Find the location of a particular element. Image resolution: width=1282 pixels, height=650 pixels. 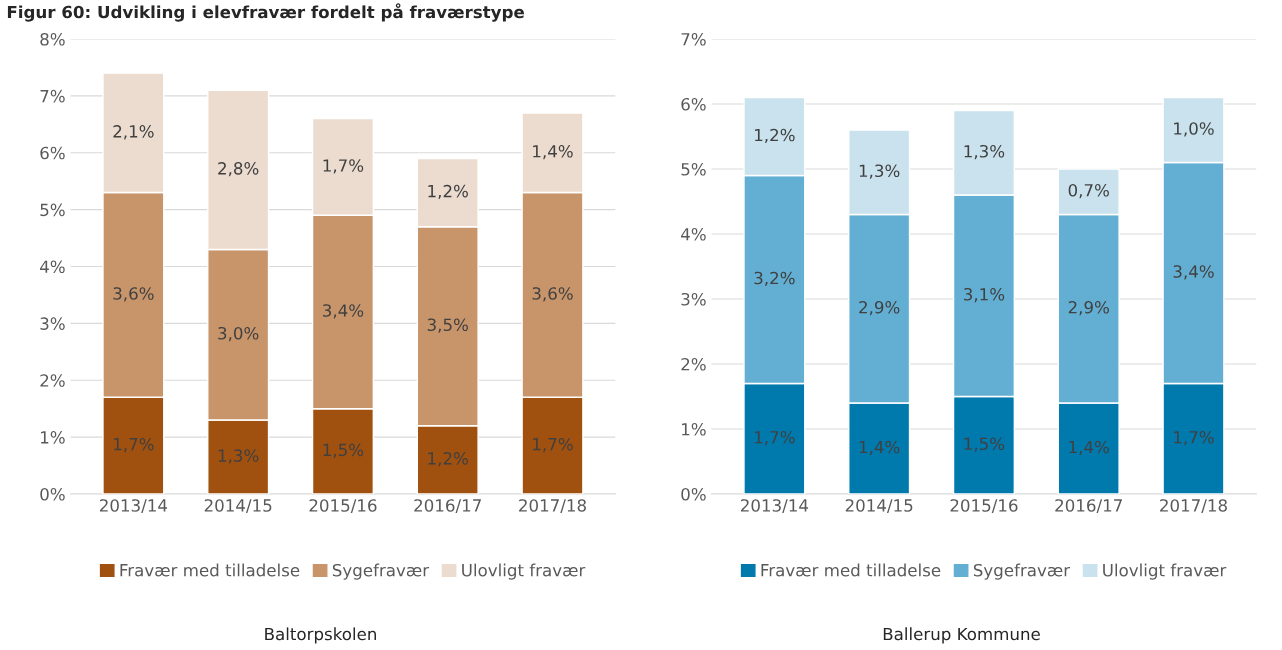

chart-title: Figur 60: Udvikling i elevfravær fordelt på fraværstype is located at coordinates (265, 12).